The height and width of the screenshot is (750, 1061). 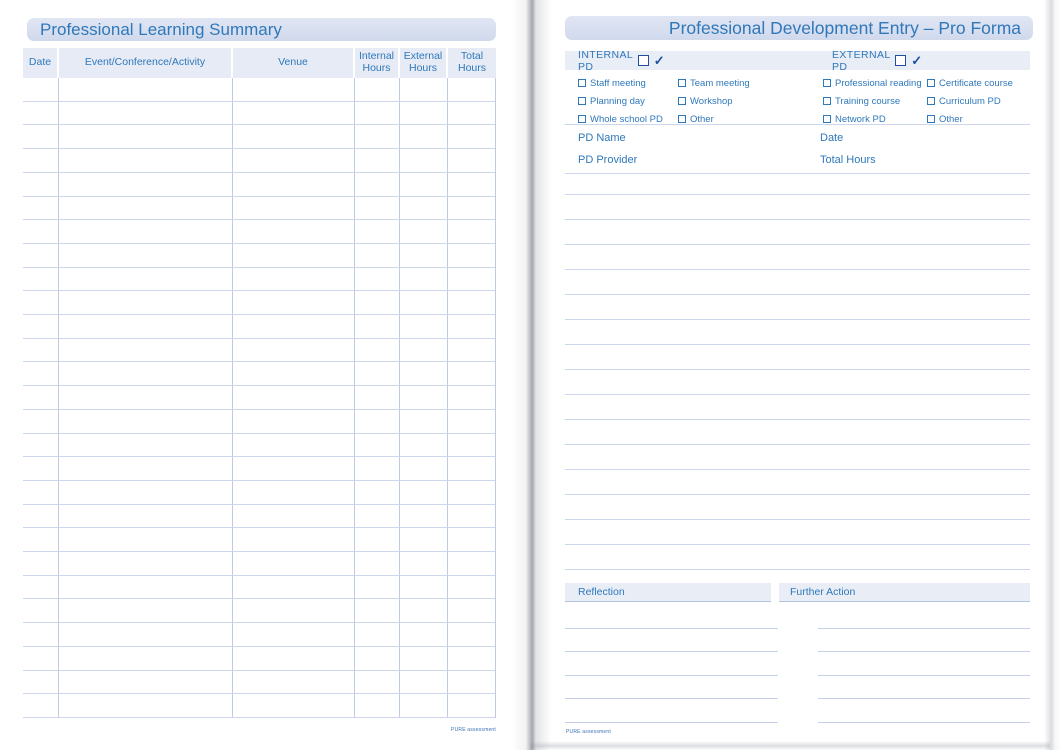 I want to click on checkbox-option: Other, so click(x=975, y=119).